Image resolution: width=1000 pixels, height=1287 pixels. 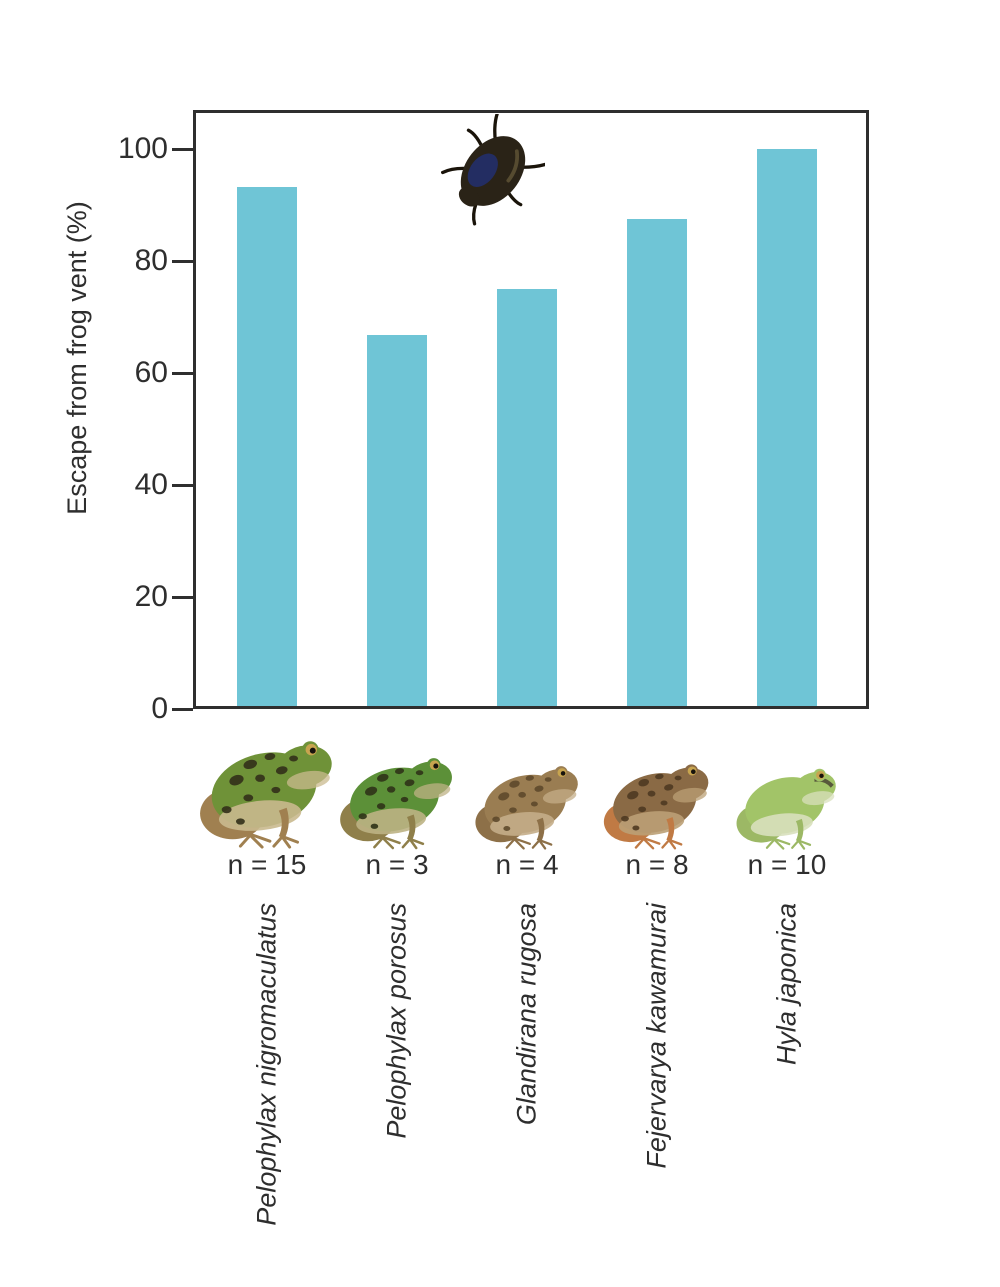 I want to click on species-label: Hyla japonica, so click(x=786, y=984).